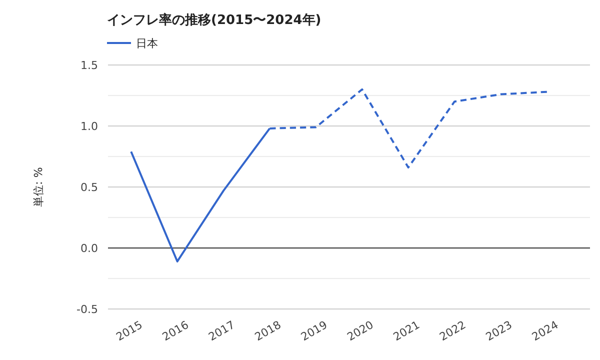 The image size is (600, 360). I want to click on y-axis-title: 単位: %, so click(38, 187).